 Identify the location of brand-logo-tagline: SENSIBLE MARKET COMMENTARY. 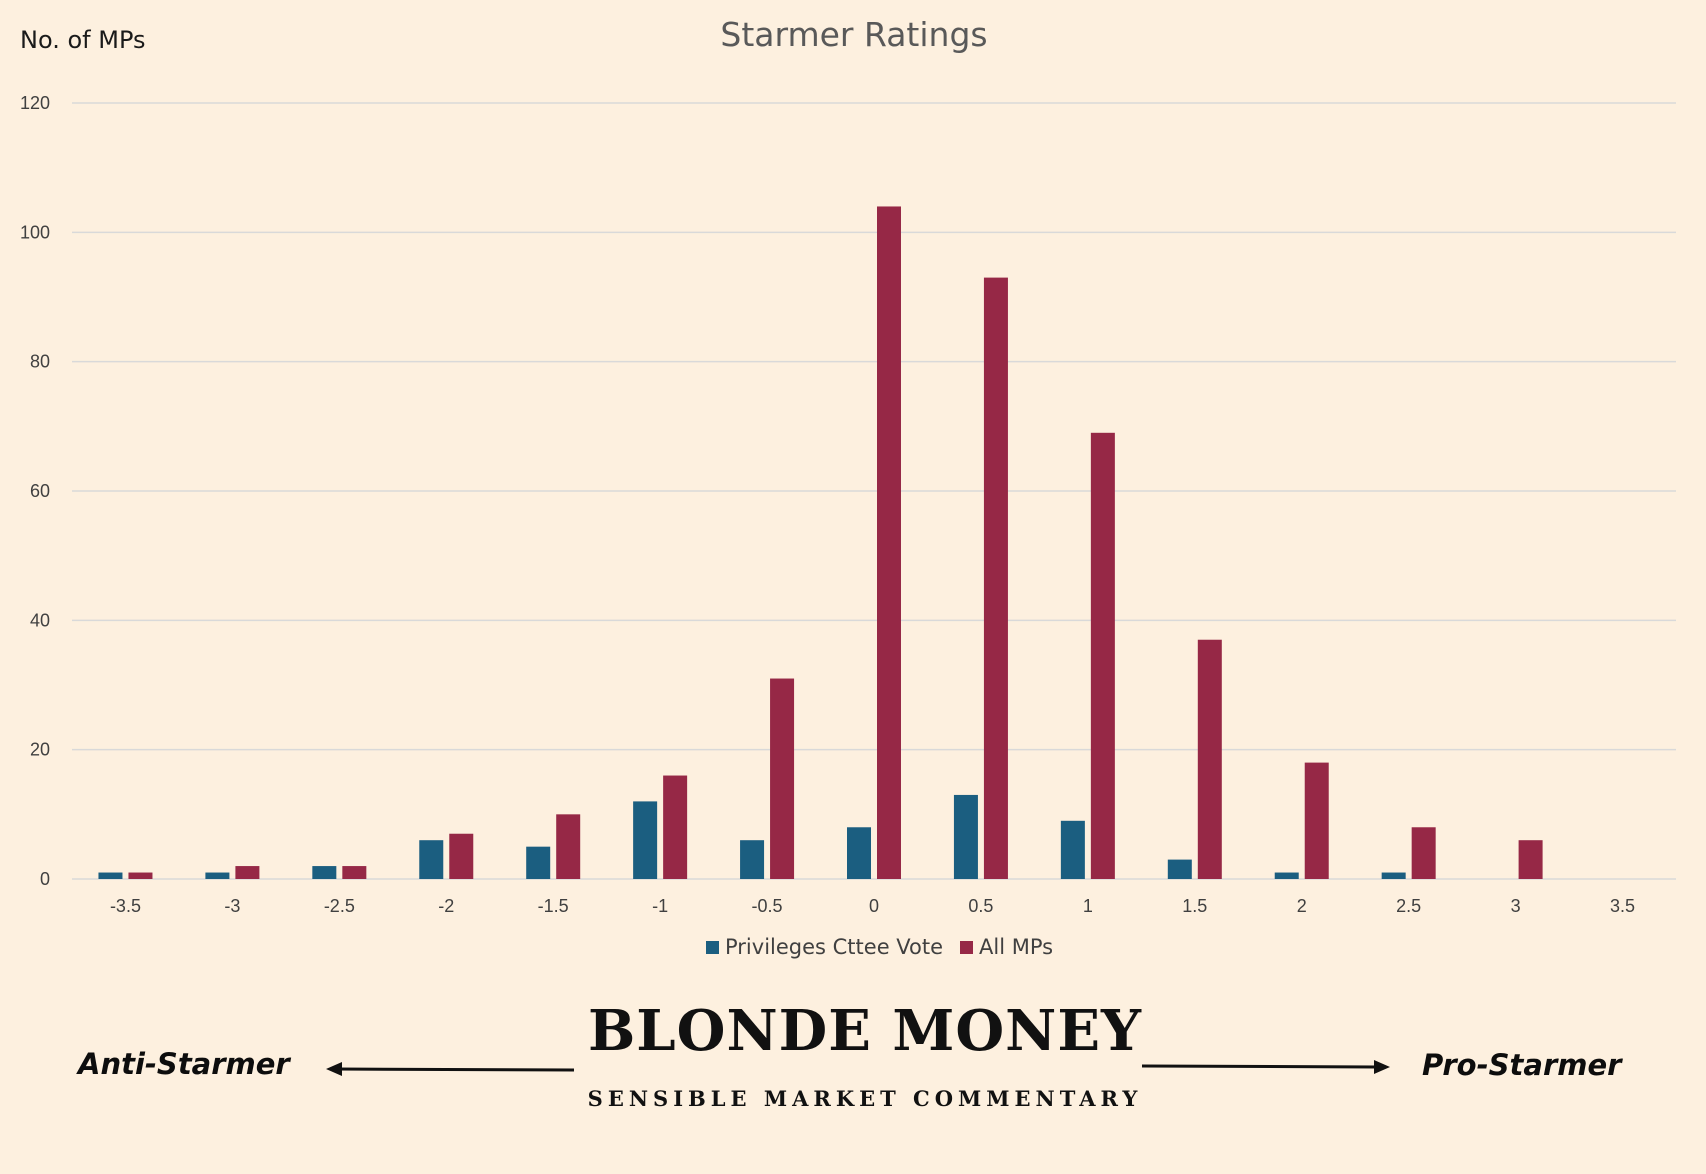
(865, 1098).